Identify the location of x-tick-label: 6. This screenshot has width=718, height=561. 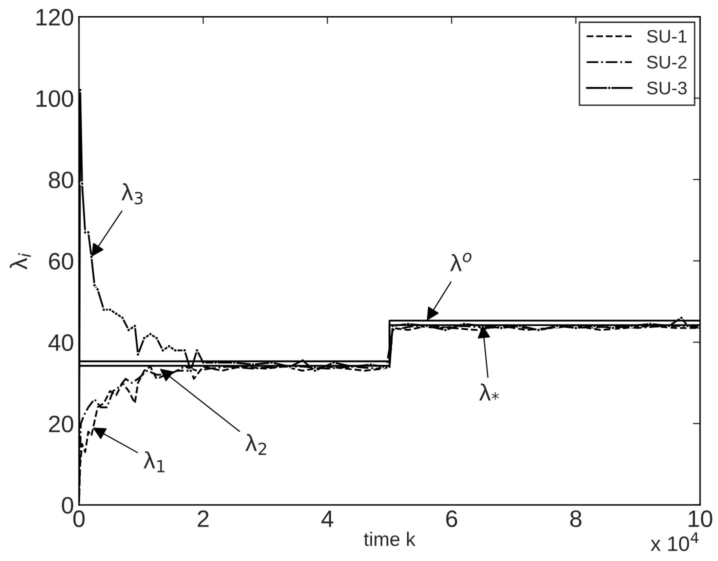
(452, 519).